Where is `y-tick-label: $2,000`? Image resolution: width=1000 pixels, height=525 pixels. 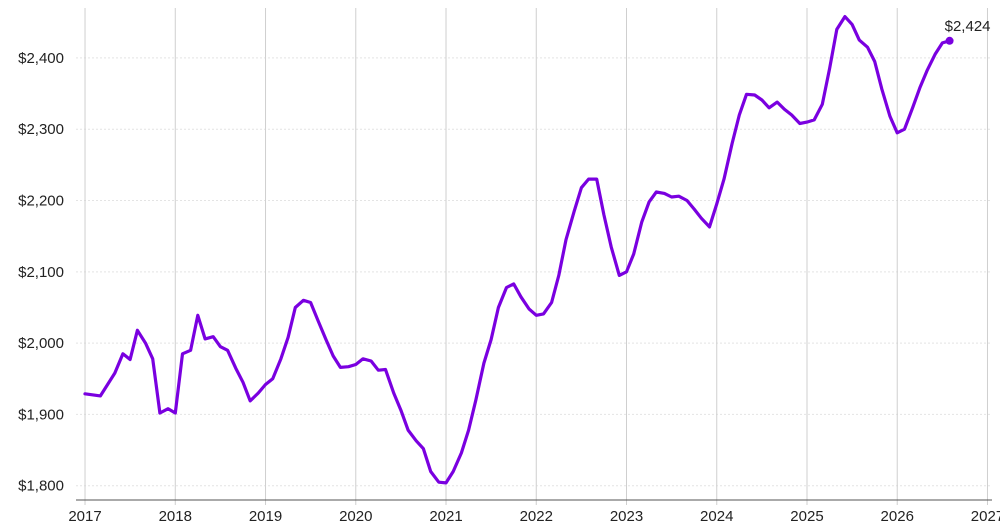
y-tick-label: $2,000 is located at coordinates (41, 343).